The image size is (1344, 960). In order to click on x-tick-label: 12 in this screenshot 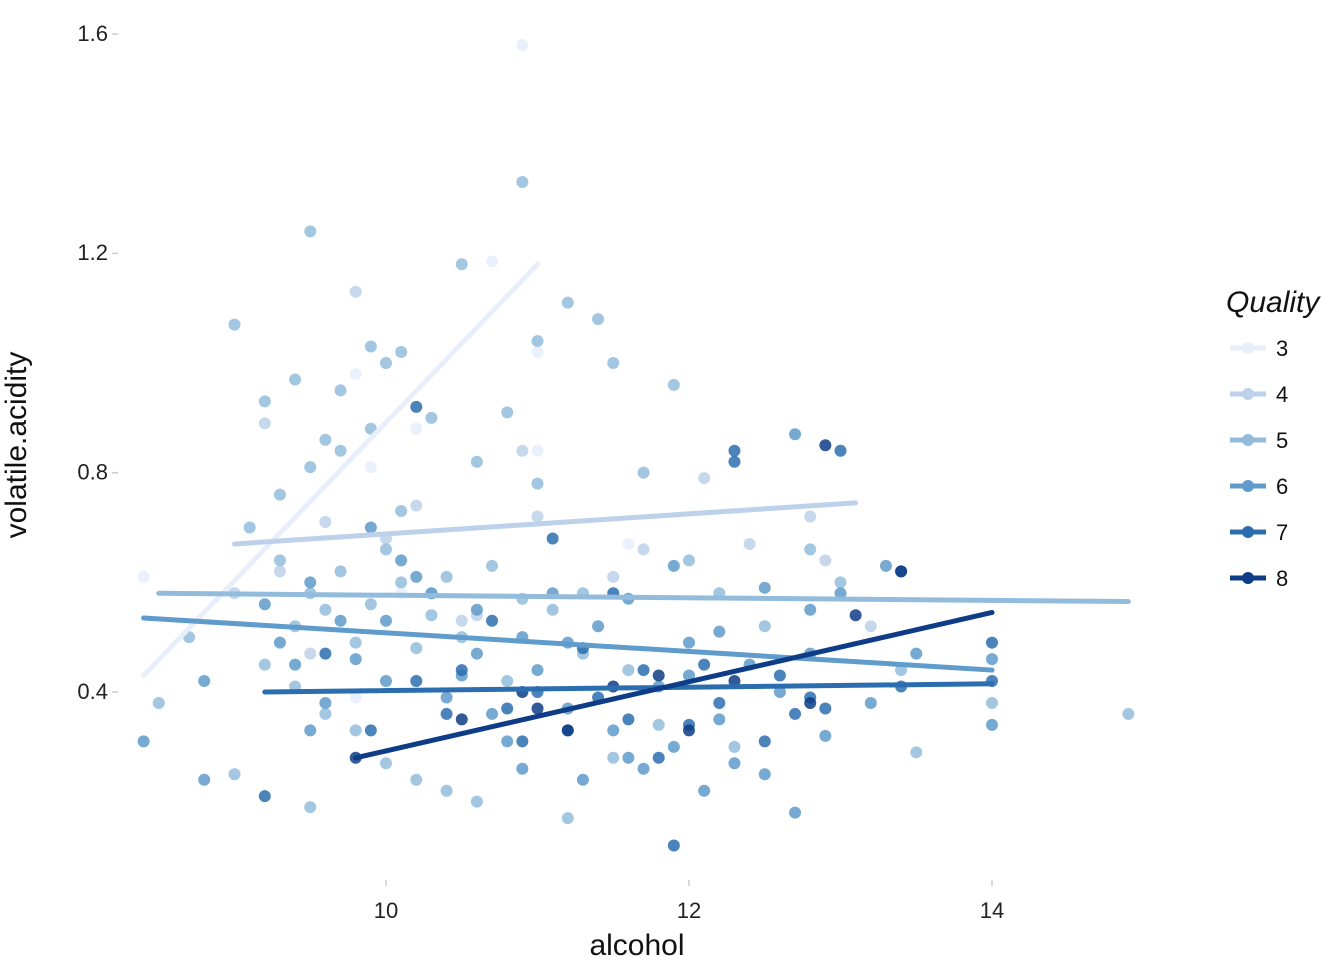, I will do `click(689, 910)`.